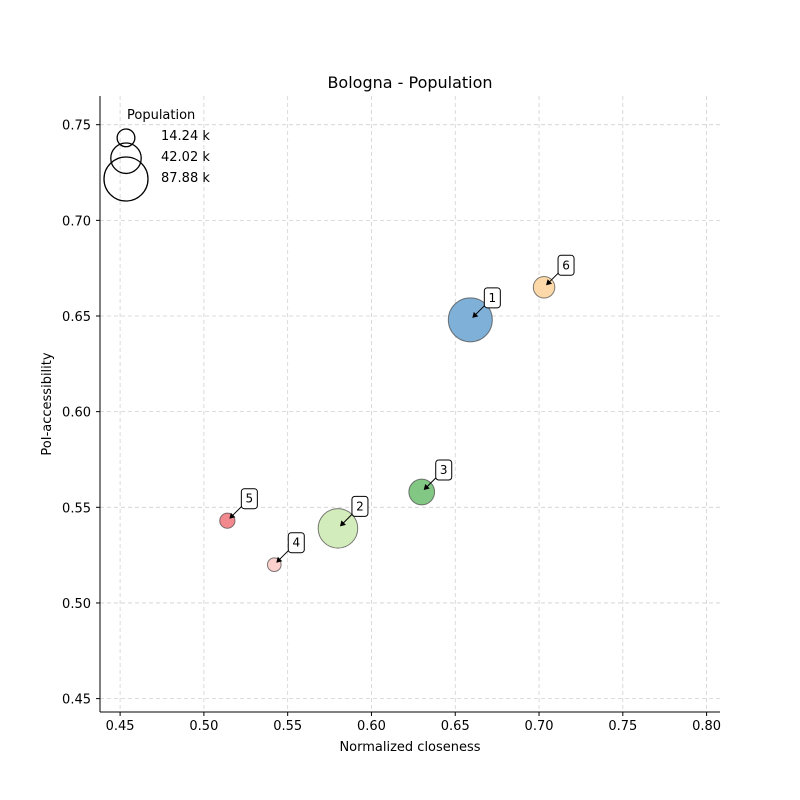 This screenshot has height=800, width=800. I want to click on legend-entry-label: 87.88 k, so click(185, 178).